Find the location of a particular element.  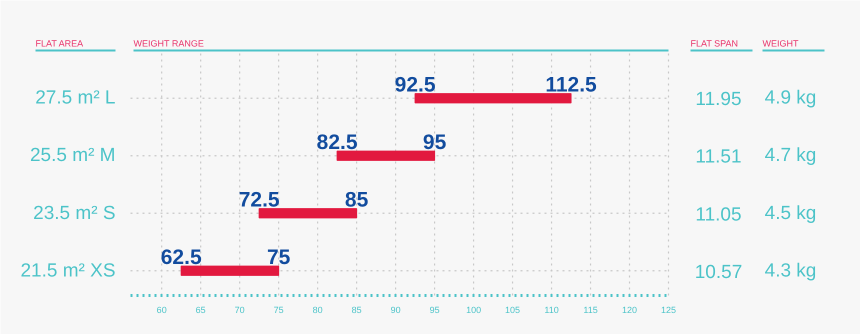

annotation: 82.5 is located at coordinates (337, 142).